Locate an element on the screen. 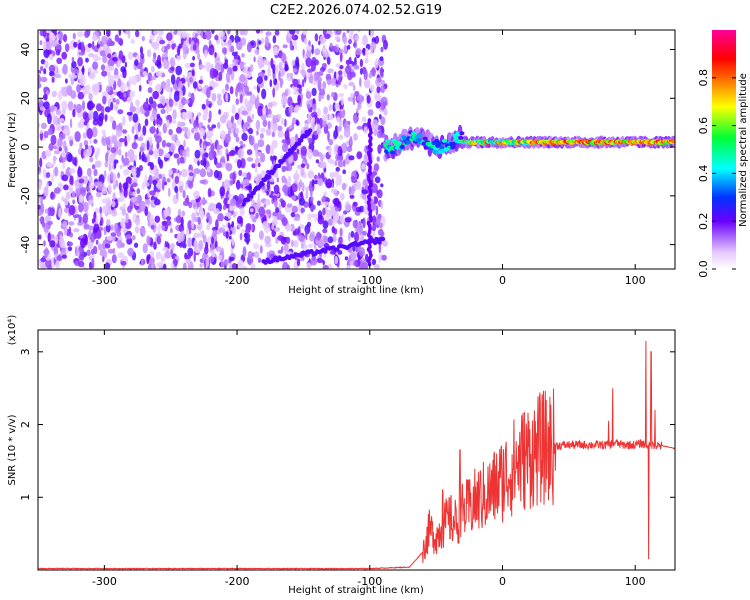 The width and height of the screenshot is (750, 600). y-tick-label: 20 is located at coordinates (25, 98).